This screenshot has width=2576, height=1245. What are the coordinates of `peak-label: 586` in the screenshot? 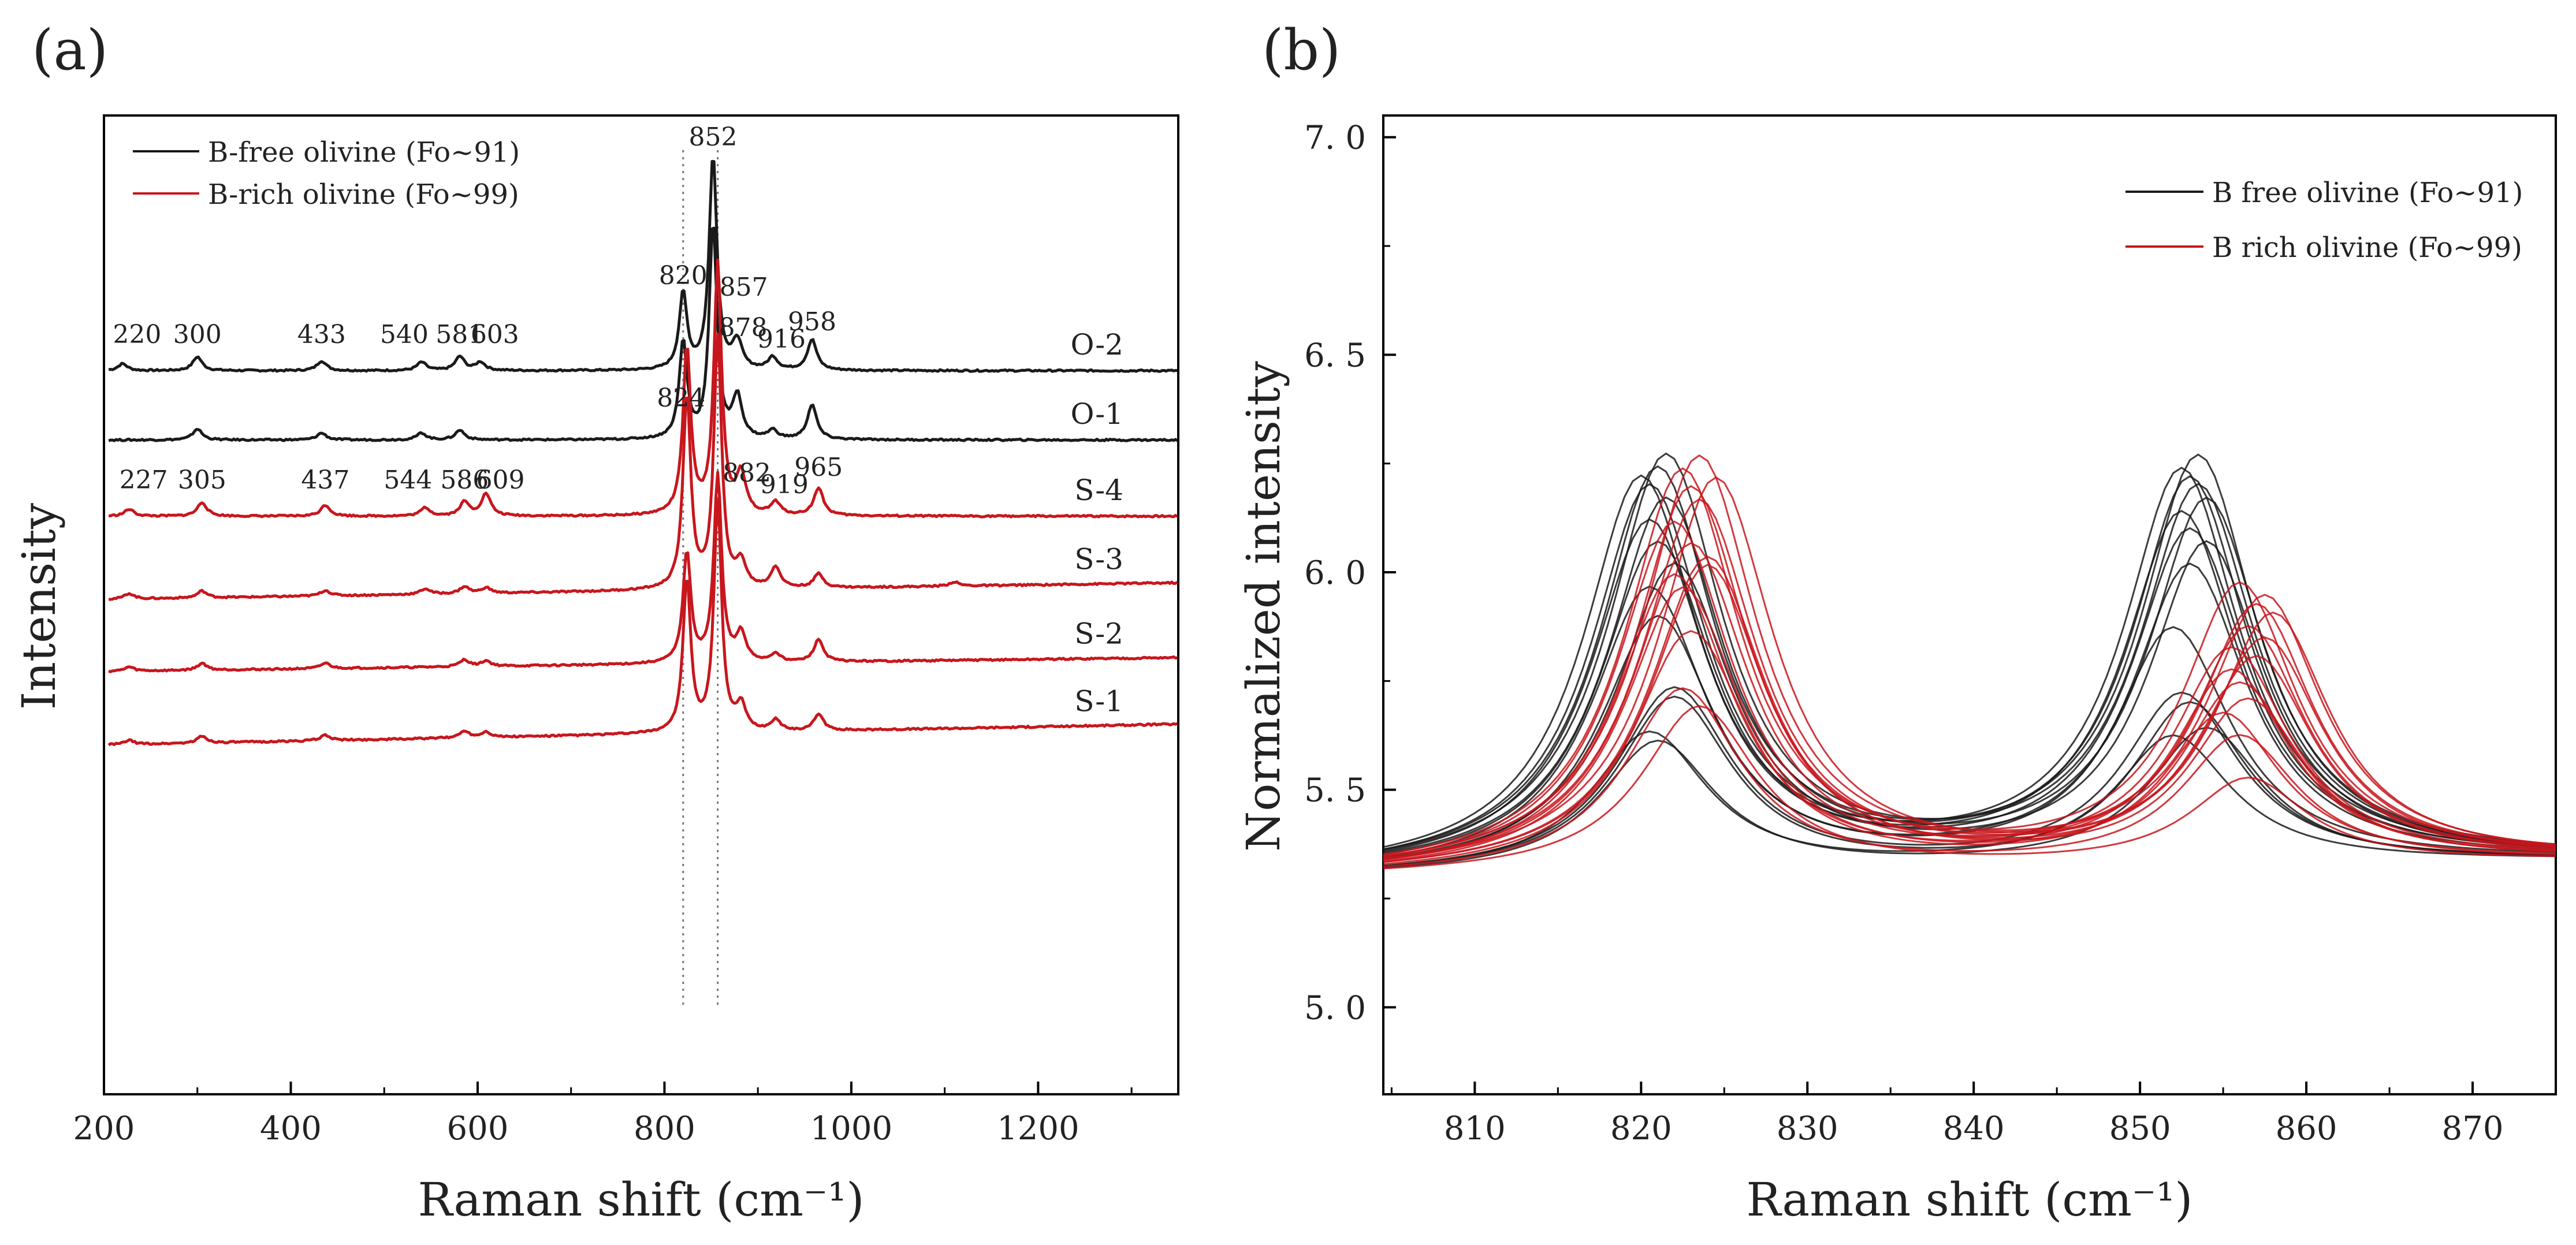 It's located at (464, 480).